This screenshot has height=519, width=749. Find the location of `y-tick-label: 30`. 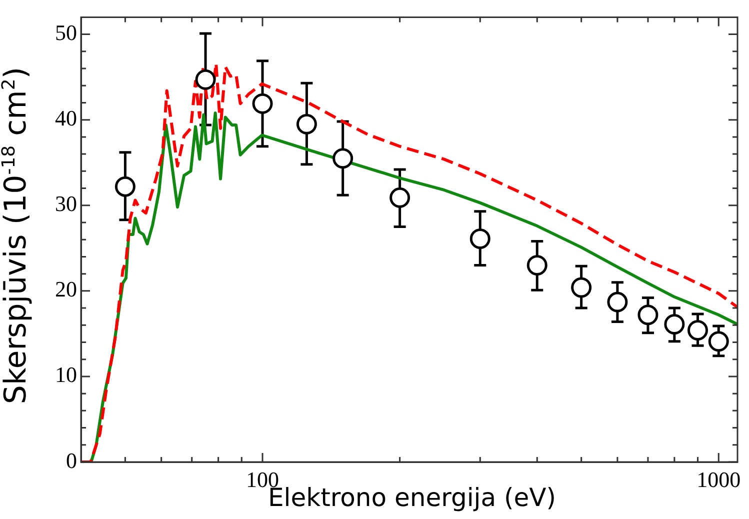

y-tick-label: 30 is located at coordinates (66, 203).